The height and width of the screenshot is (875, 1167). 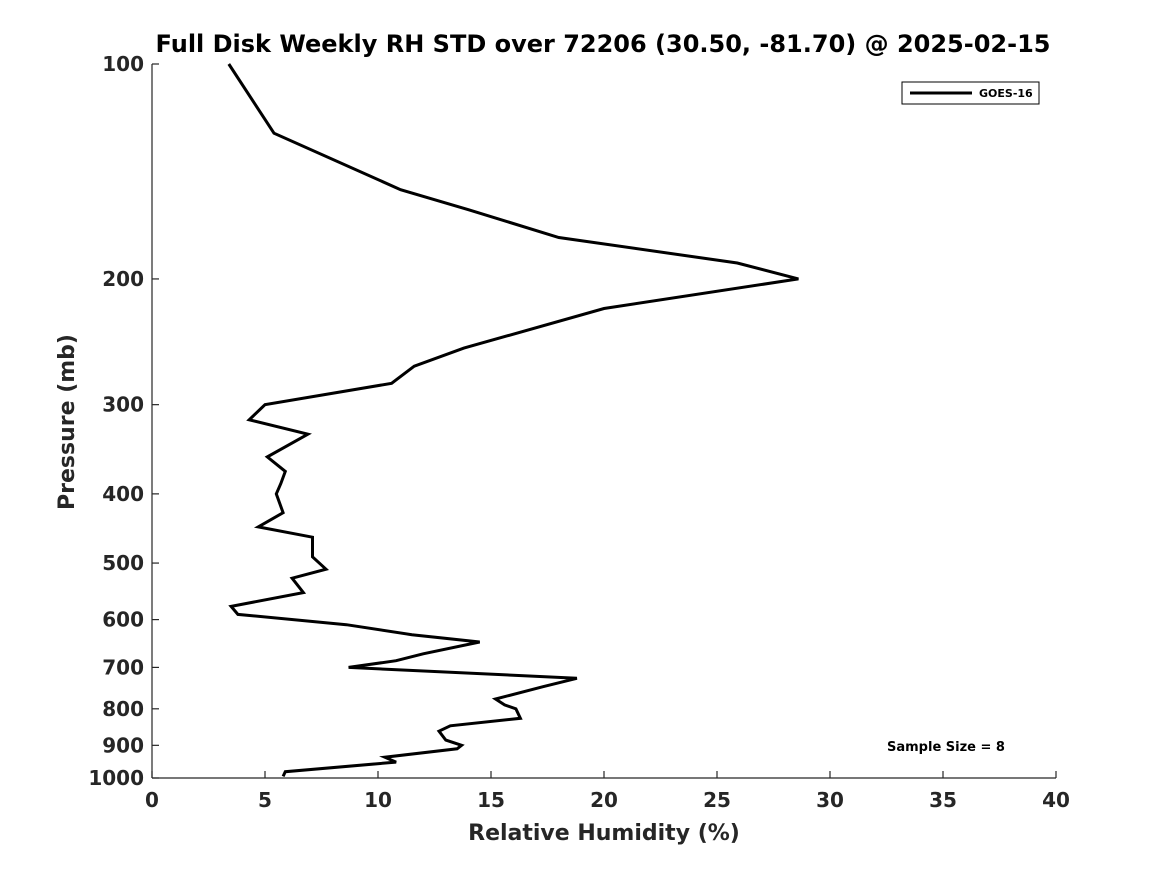 I want to click on y-tick-label: 400, so click(x=123, y=494).